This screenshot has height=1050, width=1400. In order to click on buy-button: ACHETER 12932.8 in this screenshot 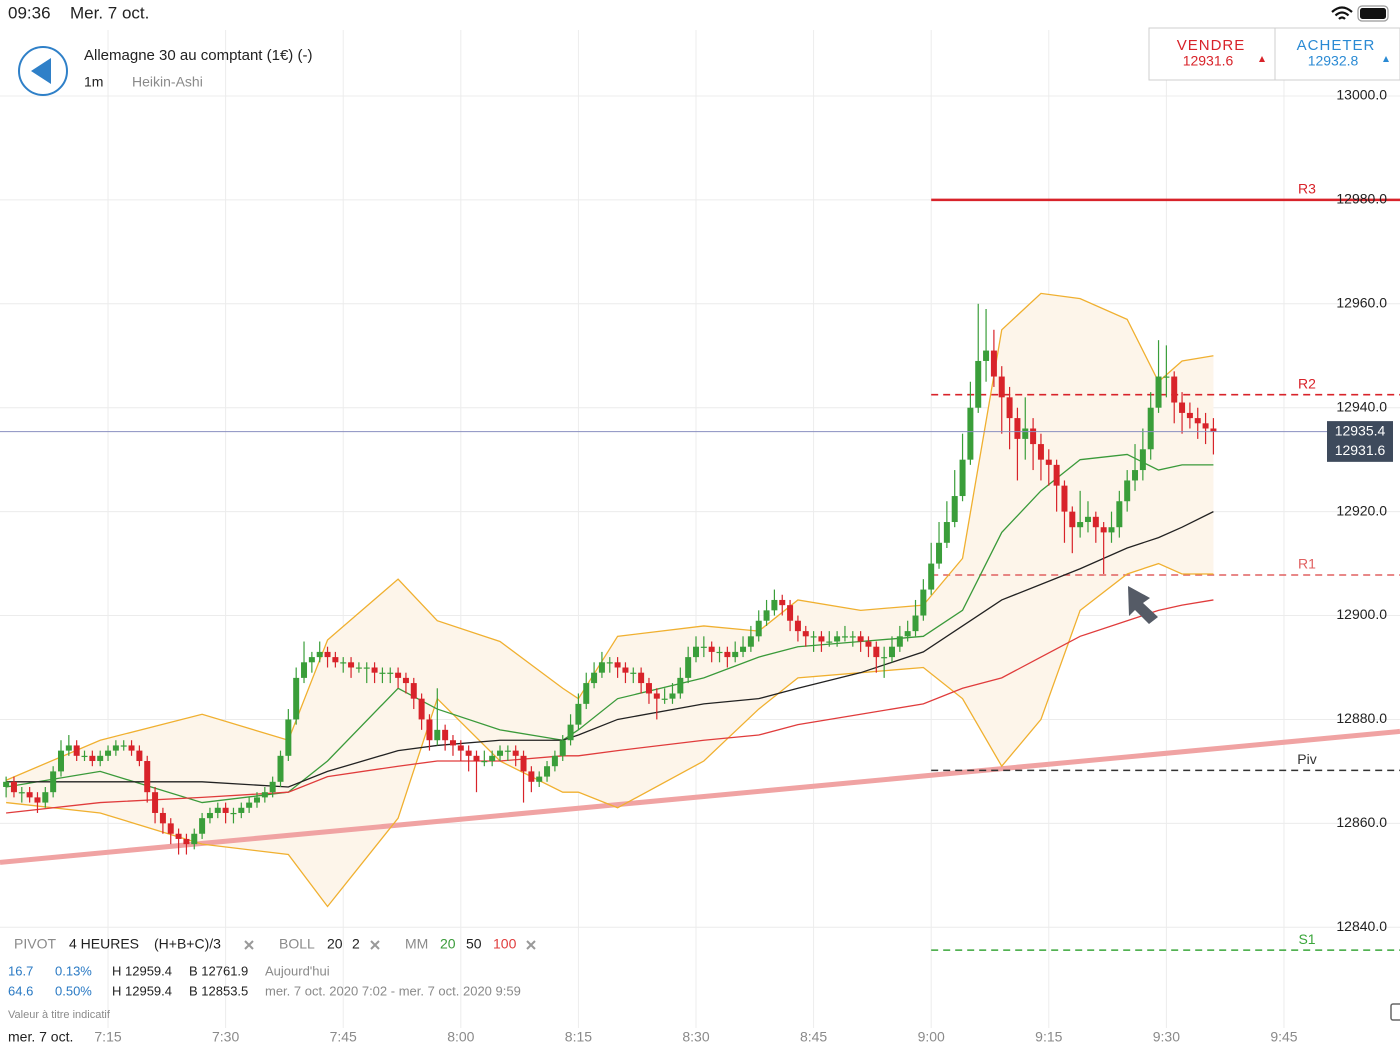, I will do `click(1337, 54)`.